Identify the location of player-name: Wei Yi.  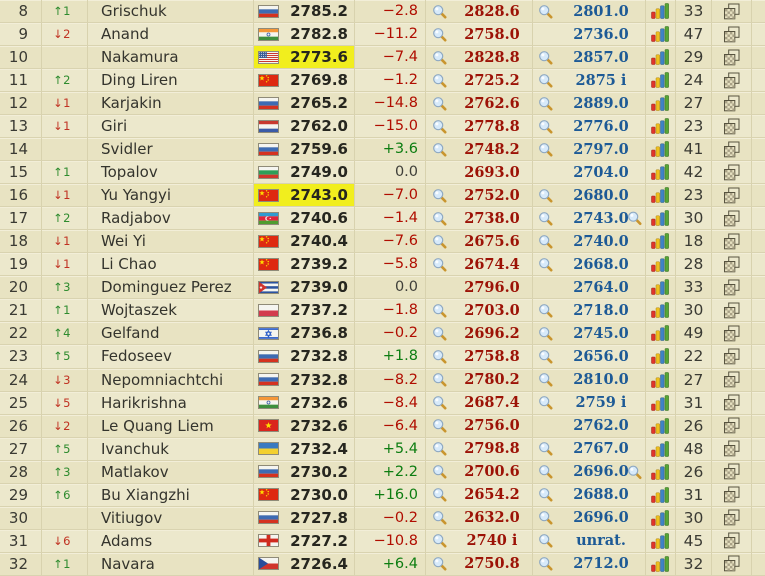
(171, 241).